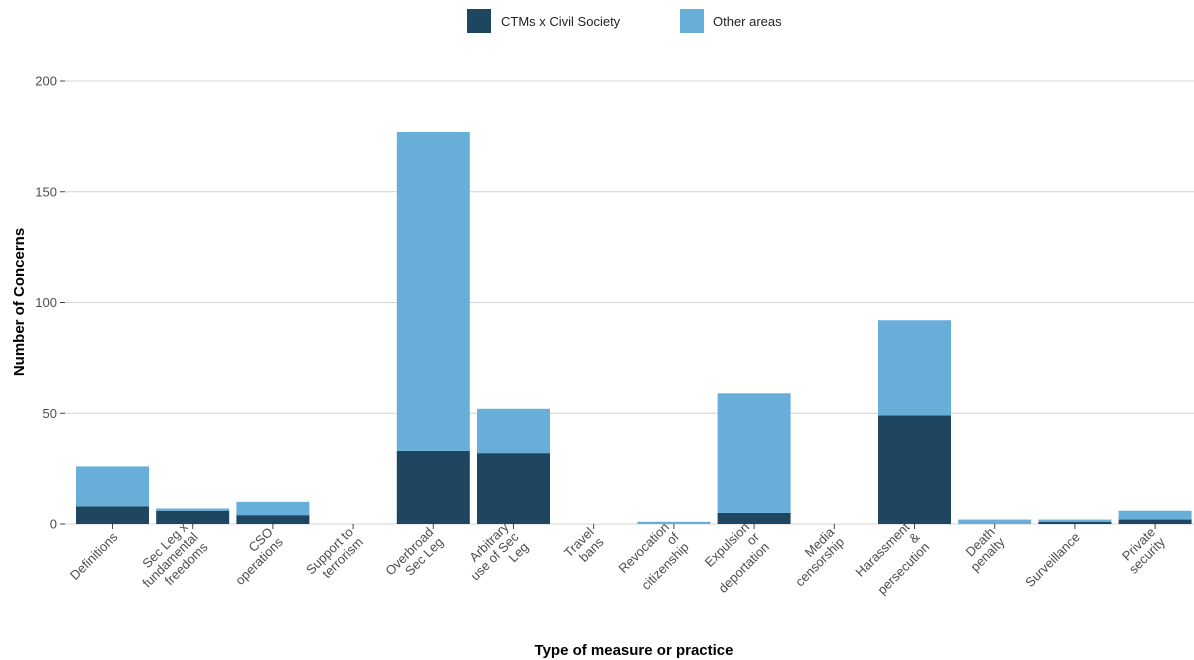 This screenshot has height=660, width=1194. Describe the element at coordinates (653, 557) in the screenshot. I see `x-tick-label-7: Revocationofcitizenship` at that location.